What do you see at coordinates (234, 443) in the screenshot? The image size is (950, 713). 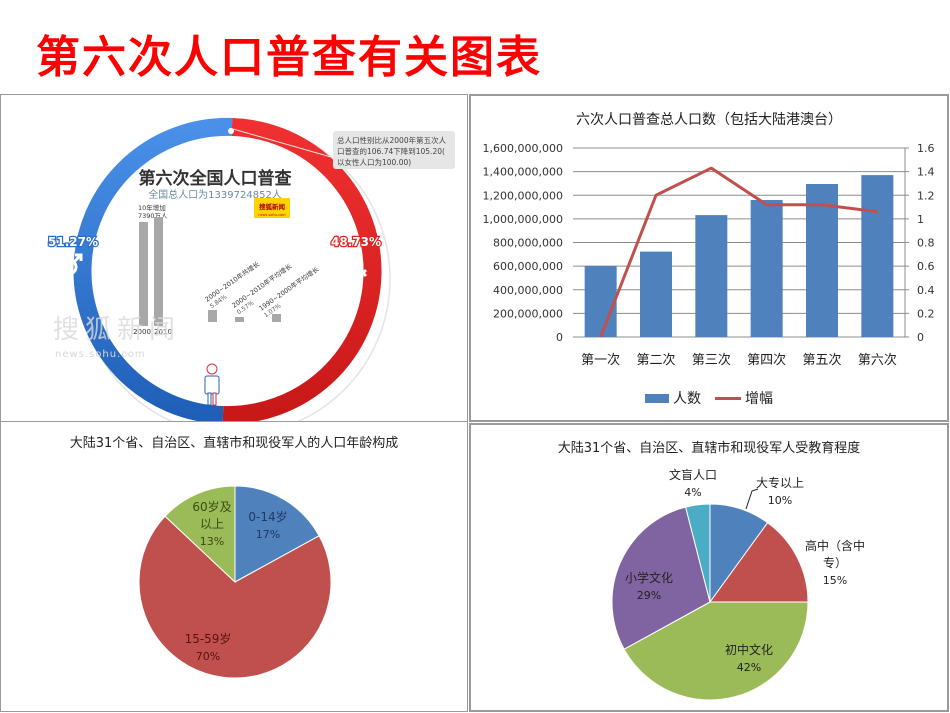 I see `chart-title: 大陆31个省、自治区、直辖市和现役军人的人口年龄构成` at bounding box center [234, 443].